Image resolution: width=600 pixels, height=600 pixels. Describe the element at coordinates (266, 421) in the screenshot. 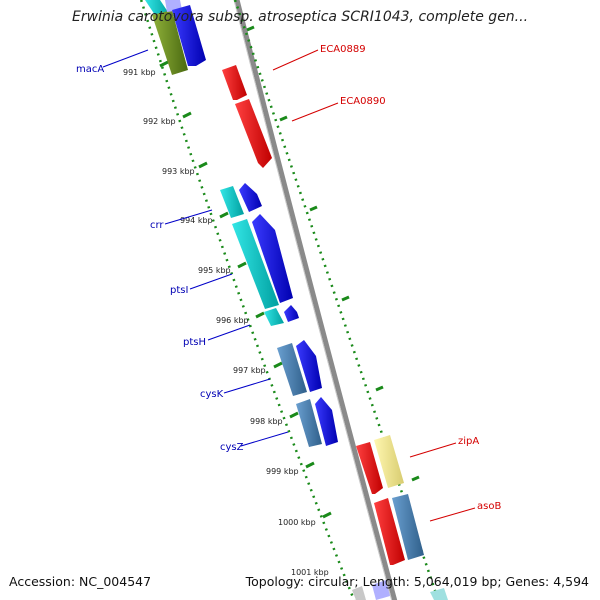

I see `kbp-label: 998 kbp` at that location.